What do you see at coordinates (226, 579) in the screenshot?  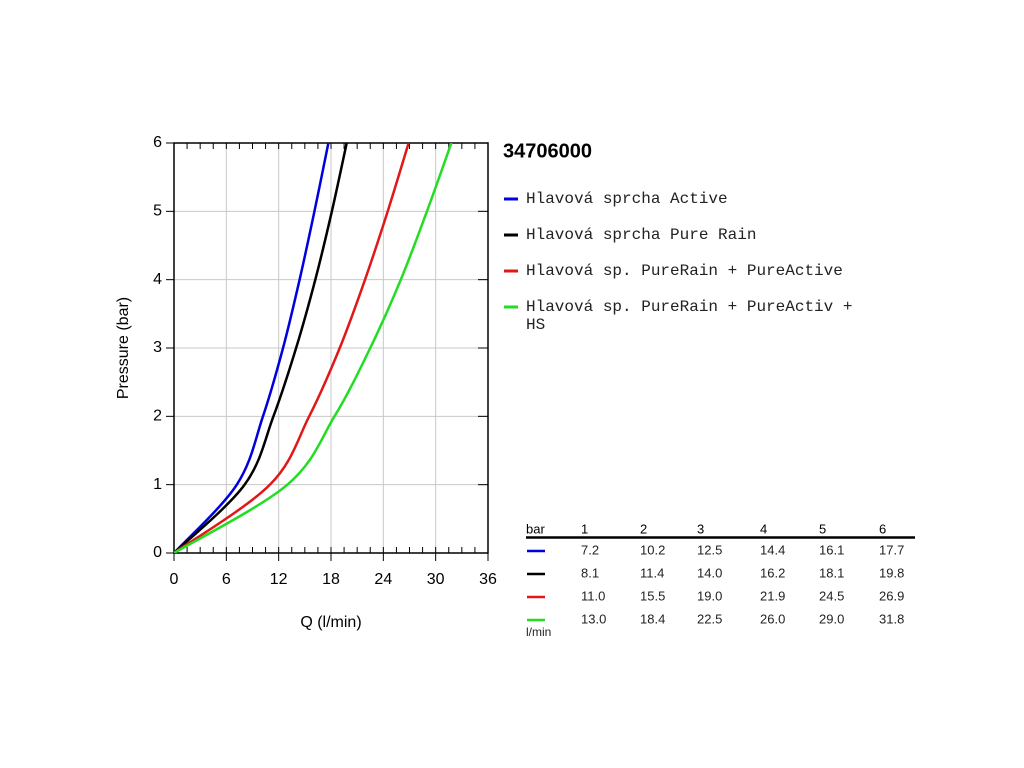 I see `x-tick-label: 6` at bounding box center [226, 579].